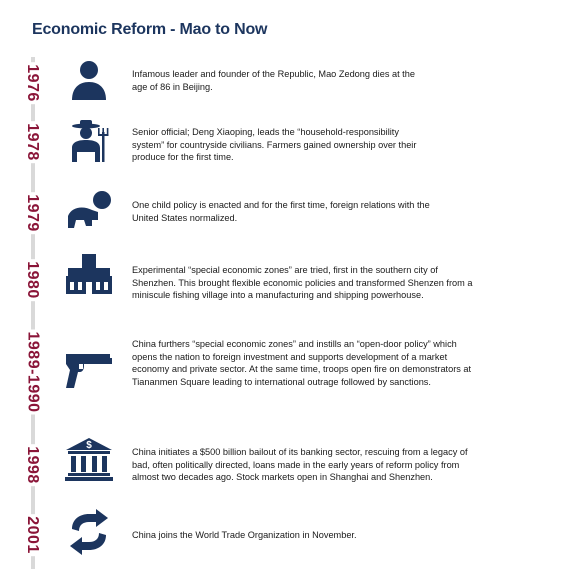 This screenshot has width=570, height=571. What do you see at coordinates (32, 465) in the screenshot?
I see `year-label: 1998` at bounding box center [32, 465].